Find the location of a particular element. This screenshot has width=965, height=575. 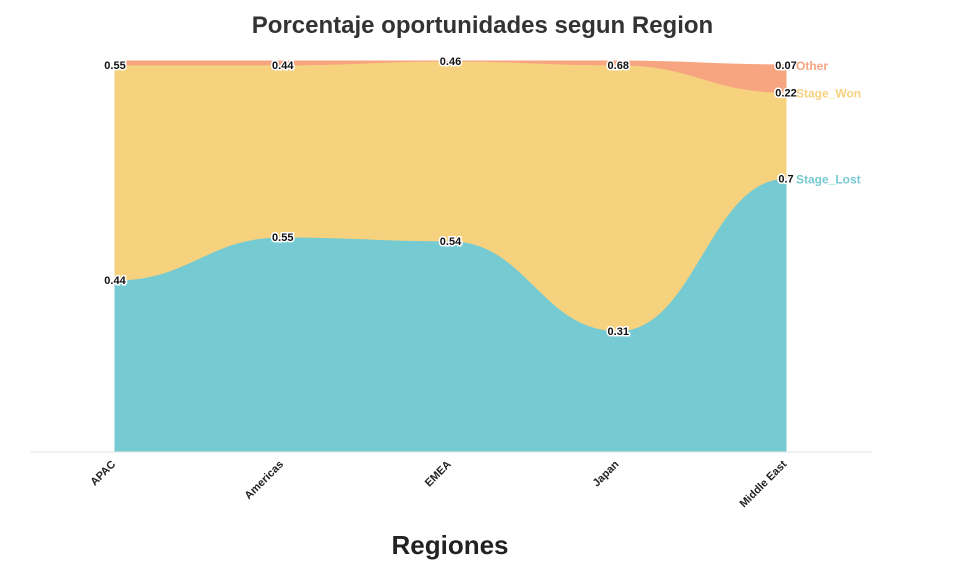

x-tick-label: Japan is located at coordinates (606, 473).